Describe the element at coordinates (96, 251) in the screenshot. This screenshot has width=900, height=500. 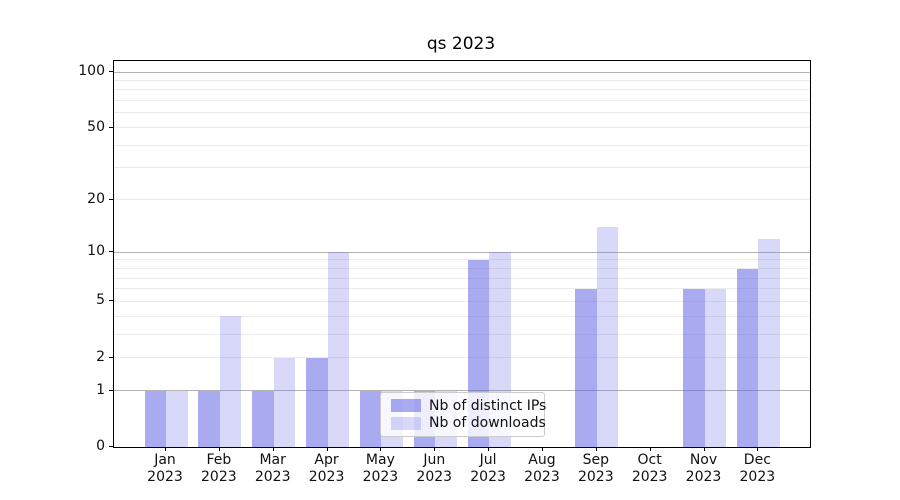
I see `y-tick-label: 10` at that location.